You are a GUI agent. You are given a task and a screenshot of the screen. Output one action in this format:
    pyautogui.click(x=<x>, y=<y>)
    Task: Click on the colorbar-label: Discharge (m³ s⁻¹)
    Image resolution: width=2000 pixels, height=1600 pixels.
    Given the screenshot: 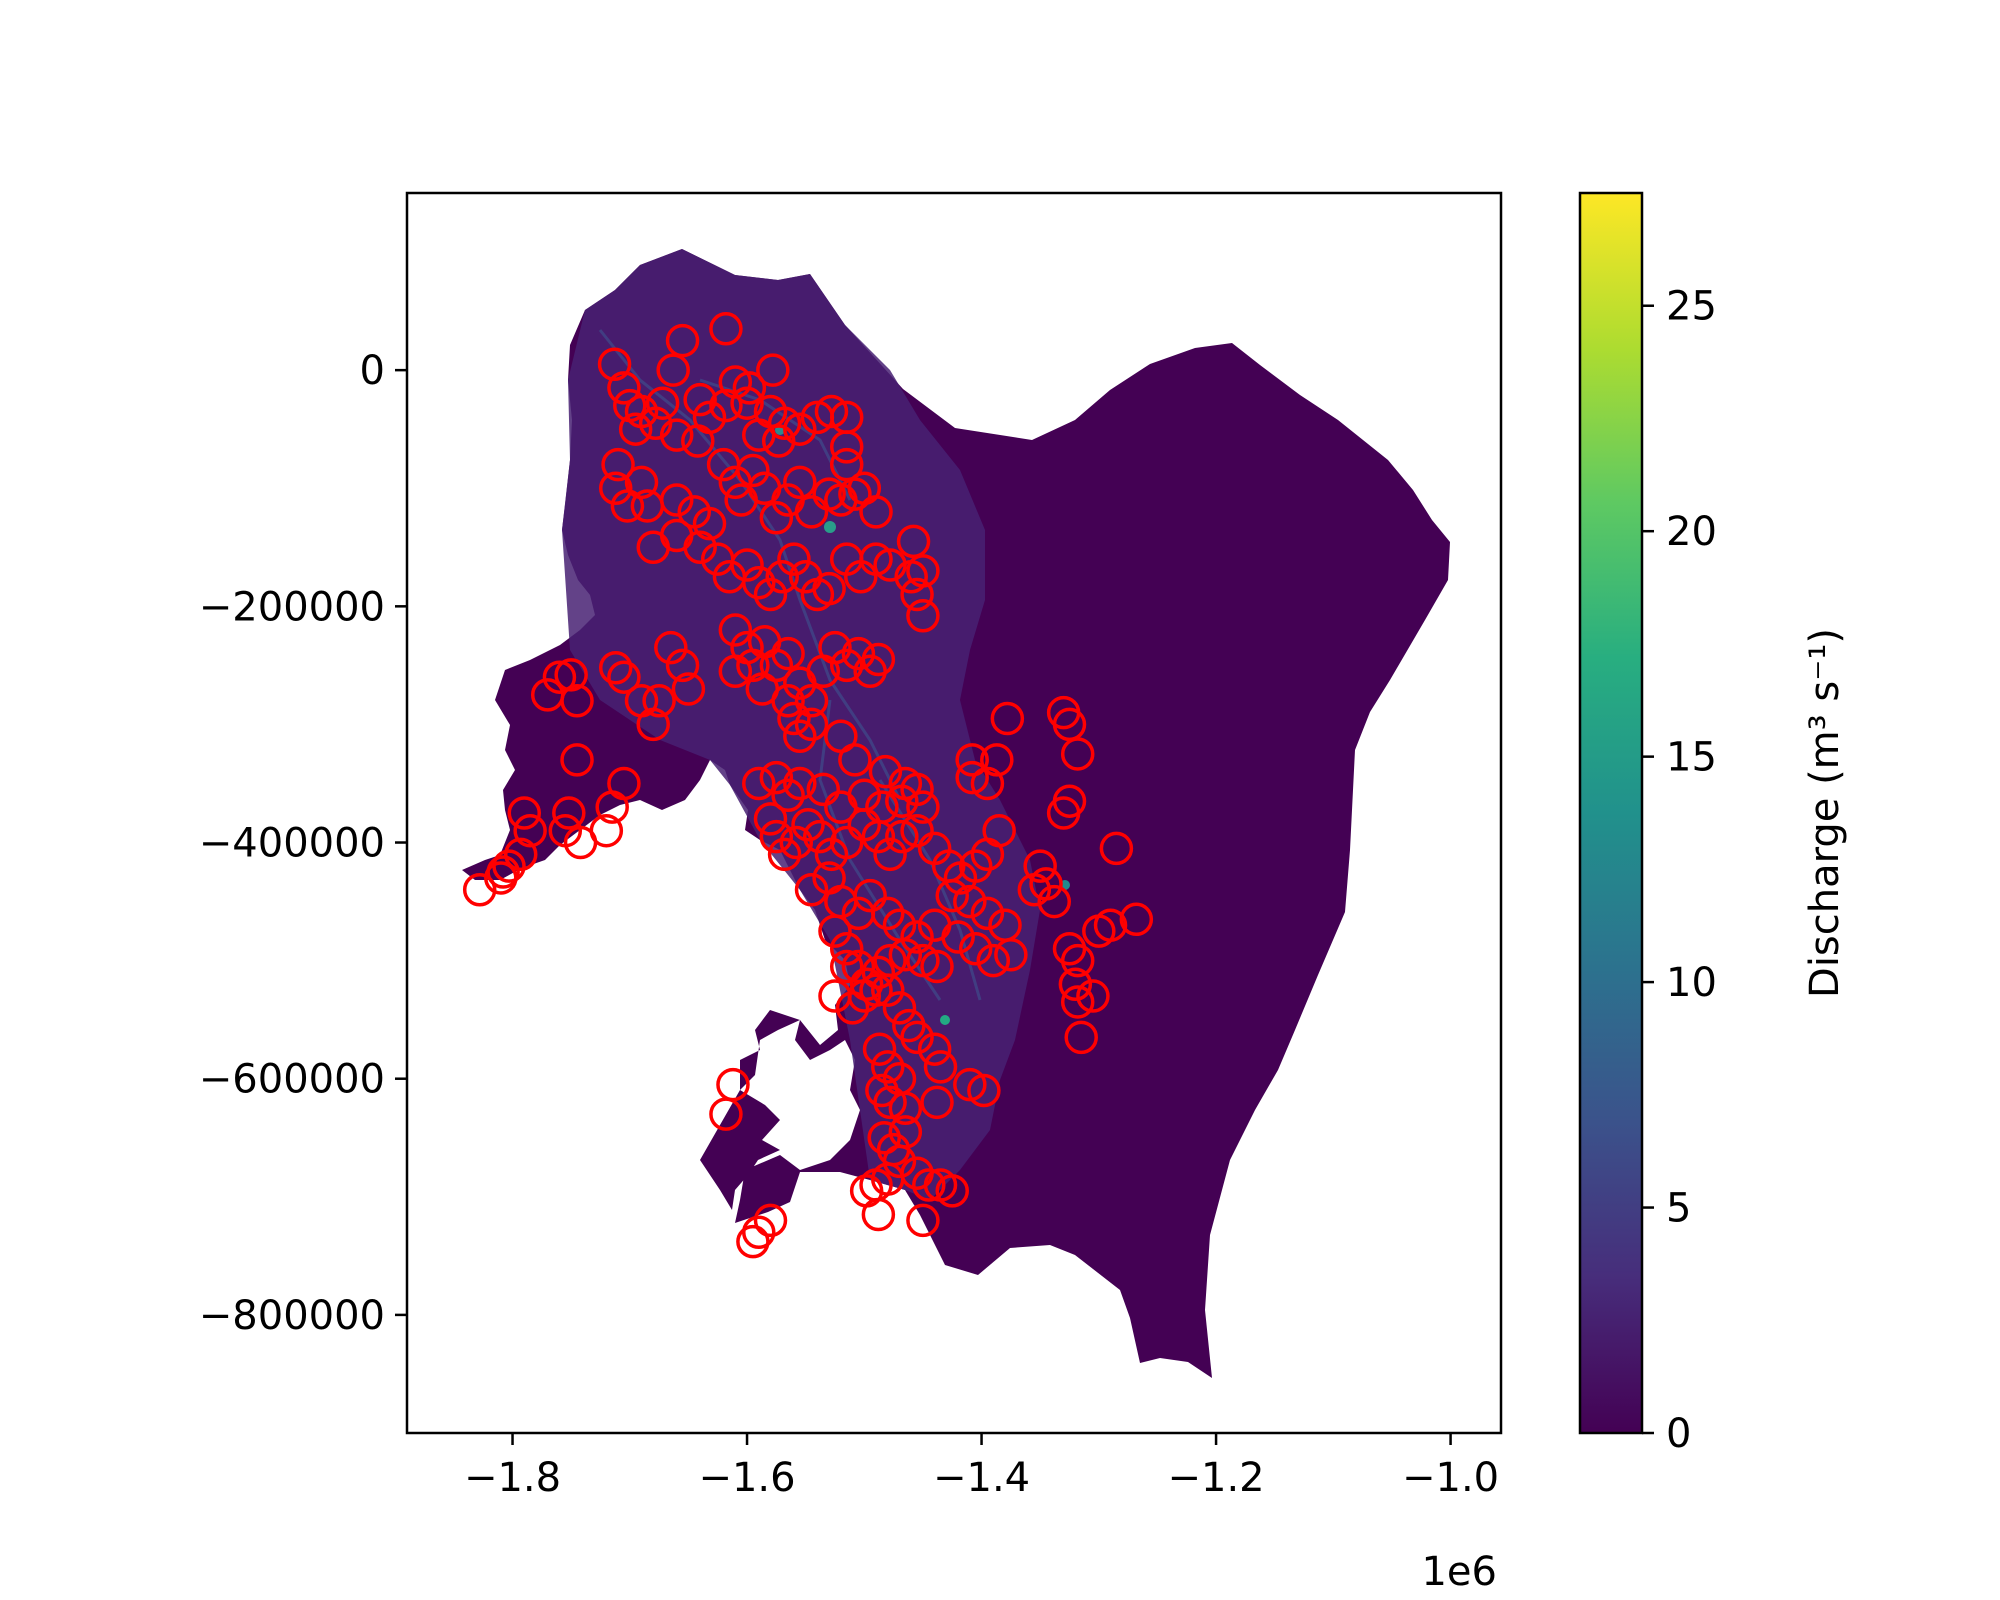 What is the action you would take?
    pyautogui.click(x=1825, y=813)
    